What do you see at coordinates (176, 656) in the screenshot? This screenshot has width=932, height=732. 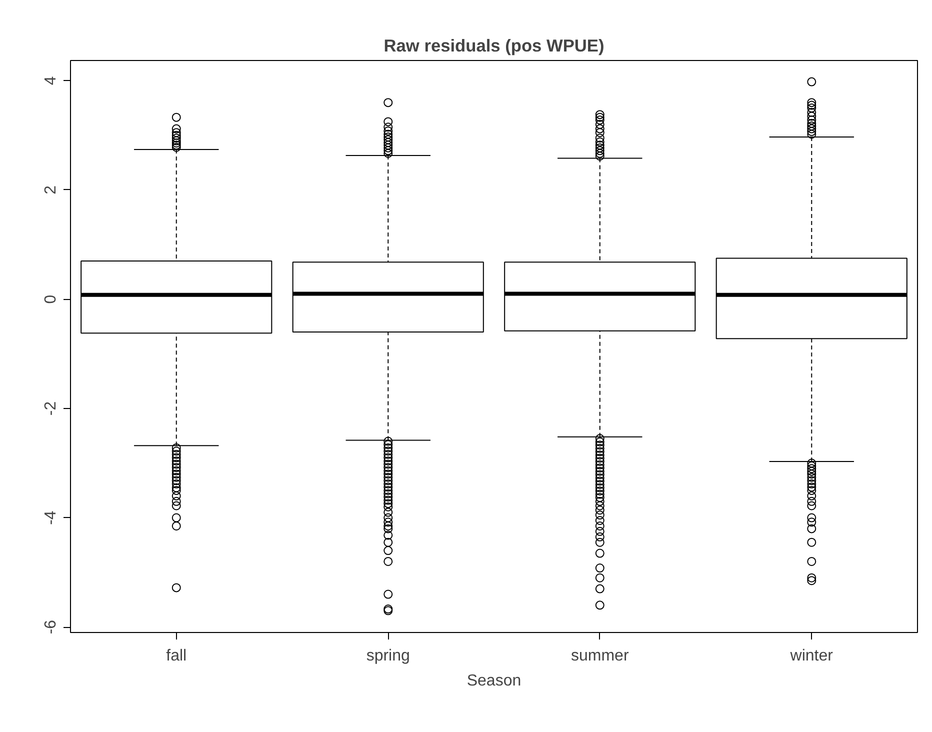 I see `x-tick-label: fall` at bounding box center [176, 656].